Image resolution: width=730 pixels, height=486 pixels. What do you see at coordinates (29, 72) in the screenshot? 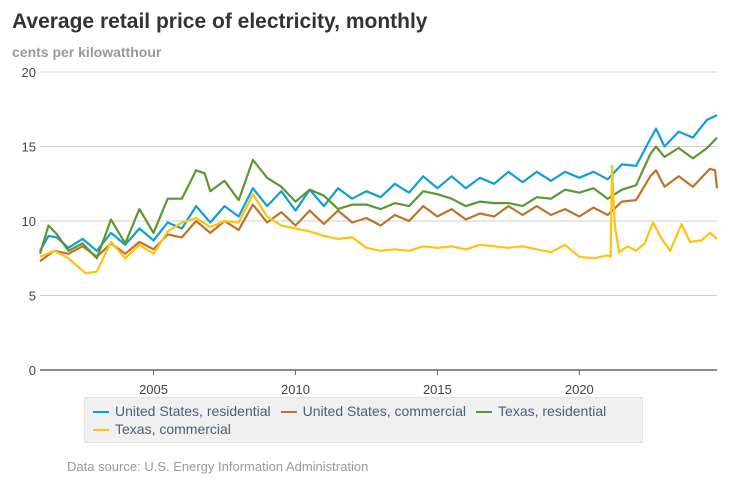
I see `y-tick-label: 20` at bounding box center [29, 72].